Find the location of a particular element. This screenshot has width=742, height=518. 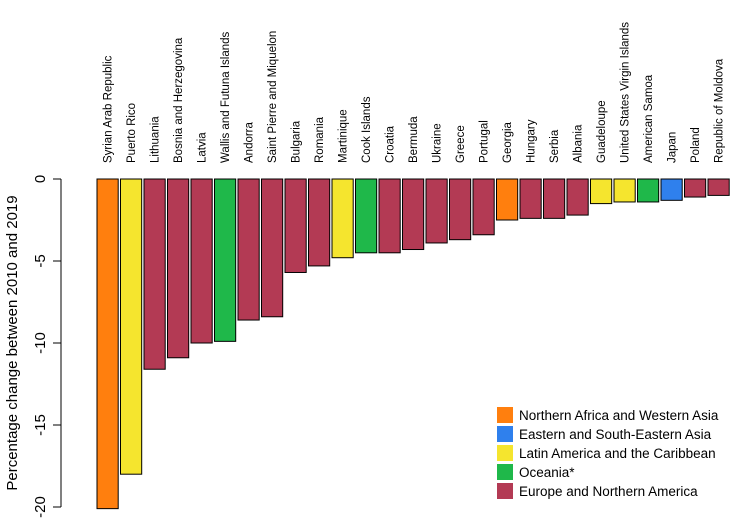

category-label: Puerto Rico is located at coordinates (132, 133).